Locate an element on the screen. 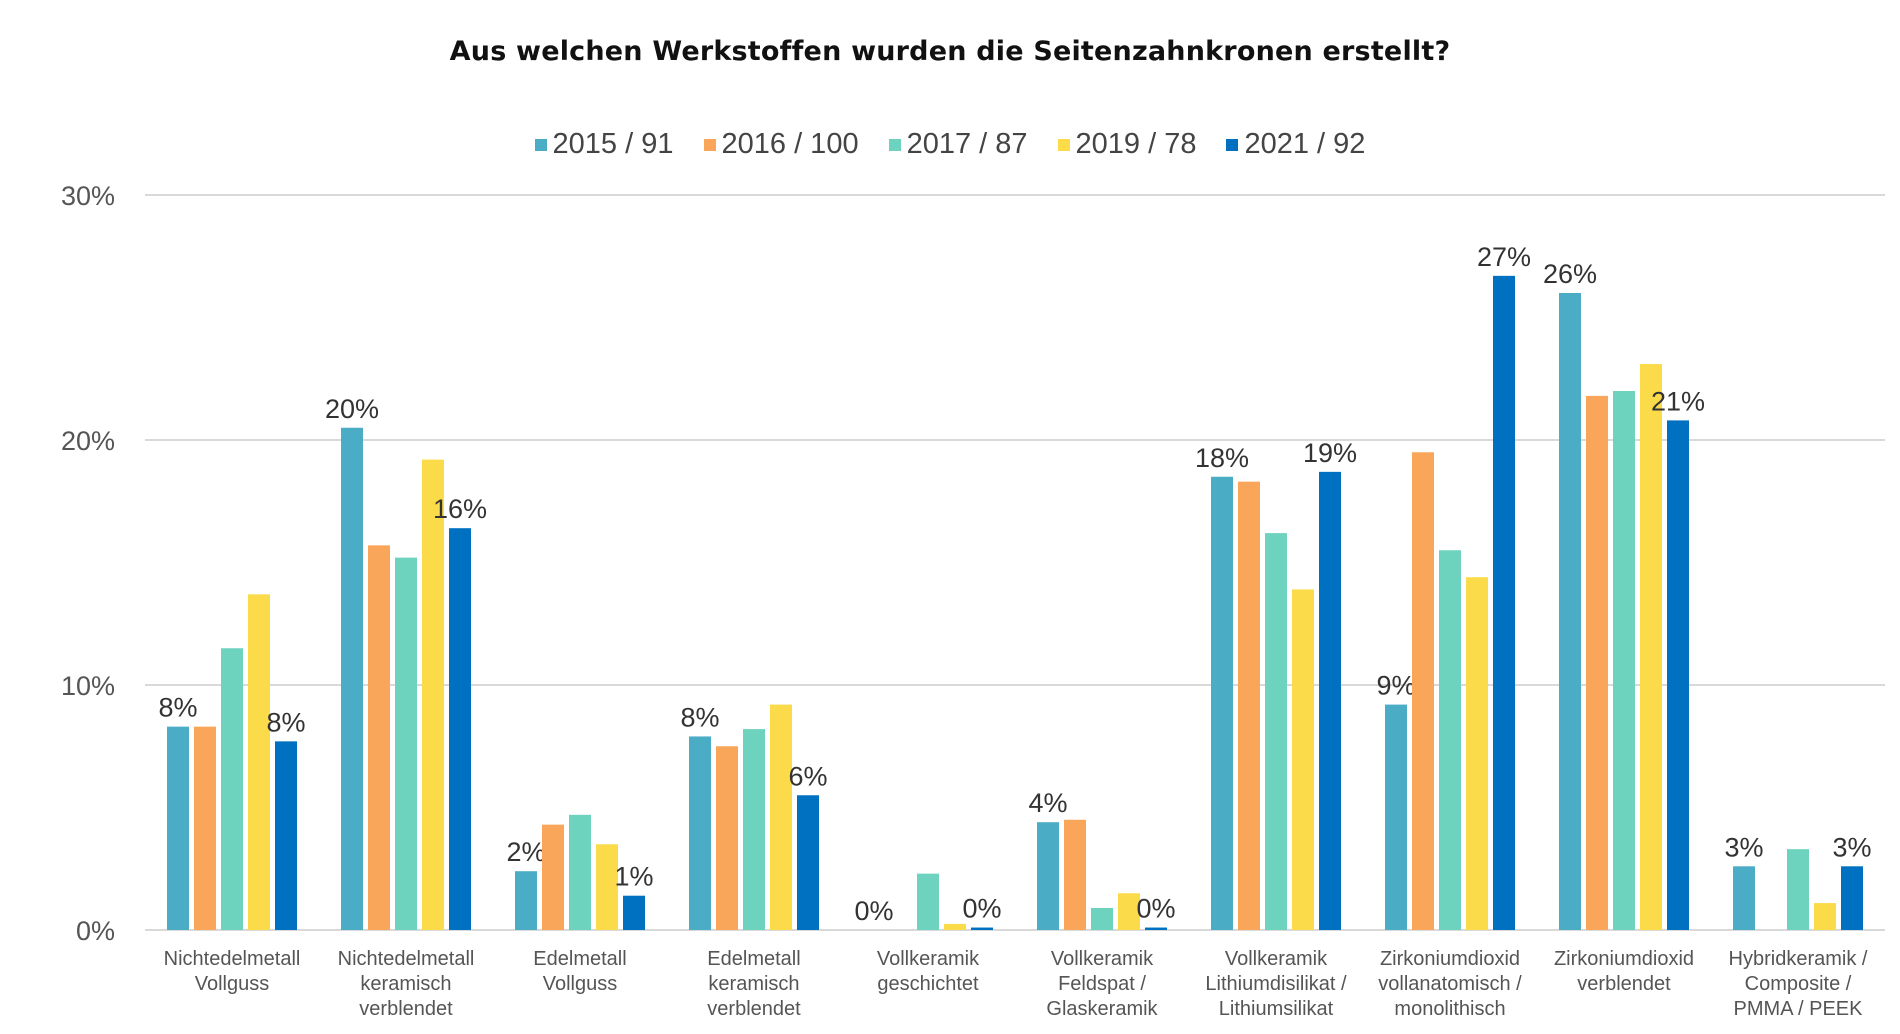  x-tick-label: Nichtedelmetall Vollguss is located at coordinates (232, 971).